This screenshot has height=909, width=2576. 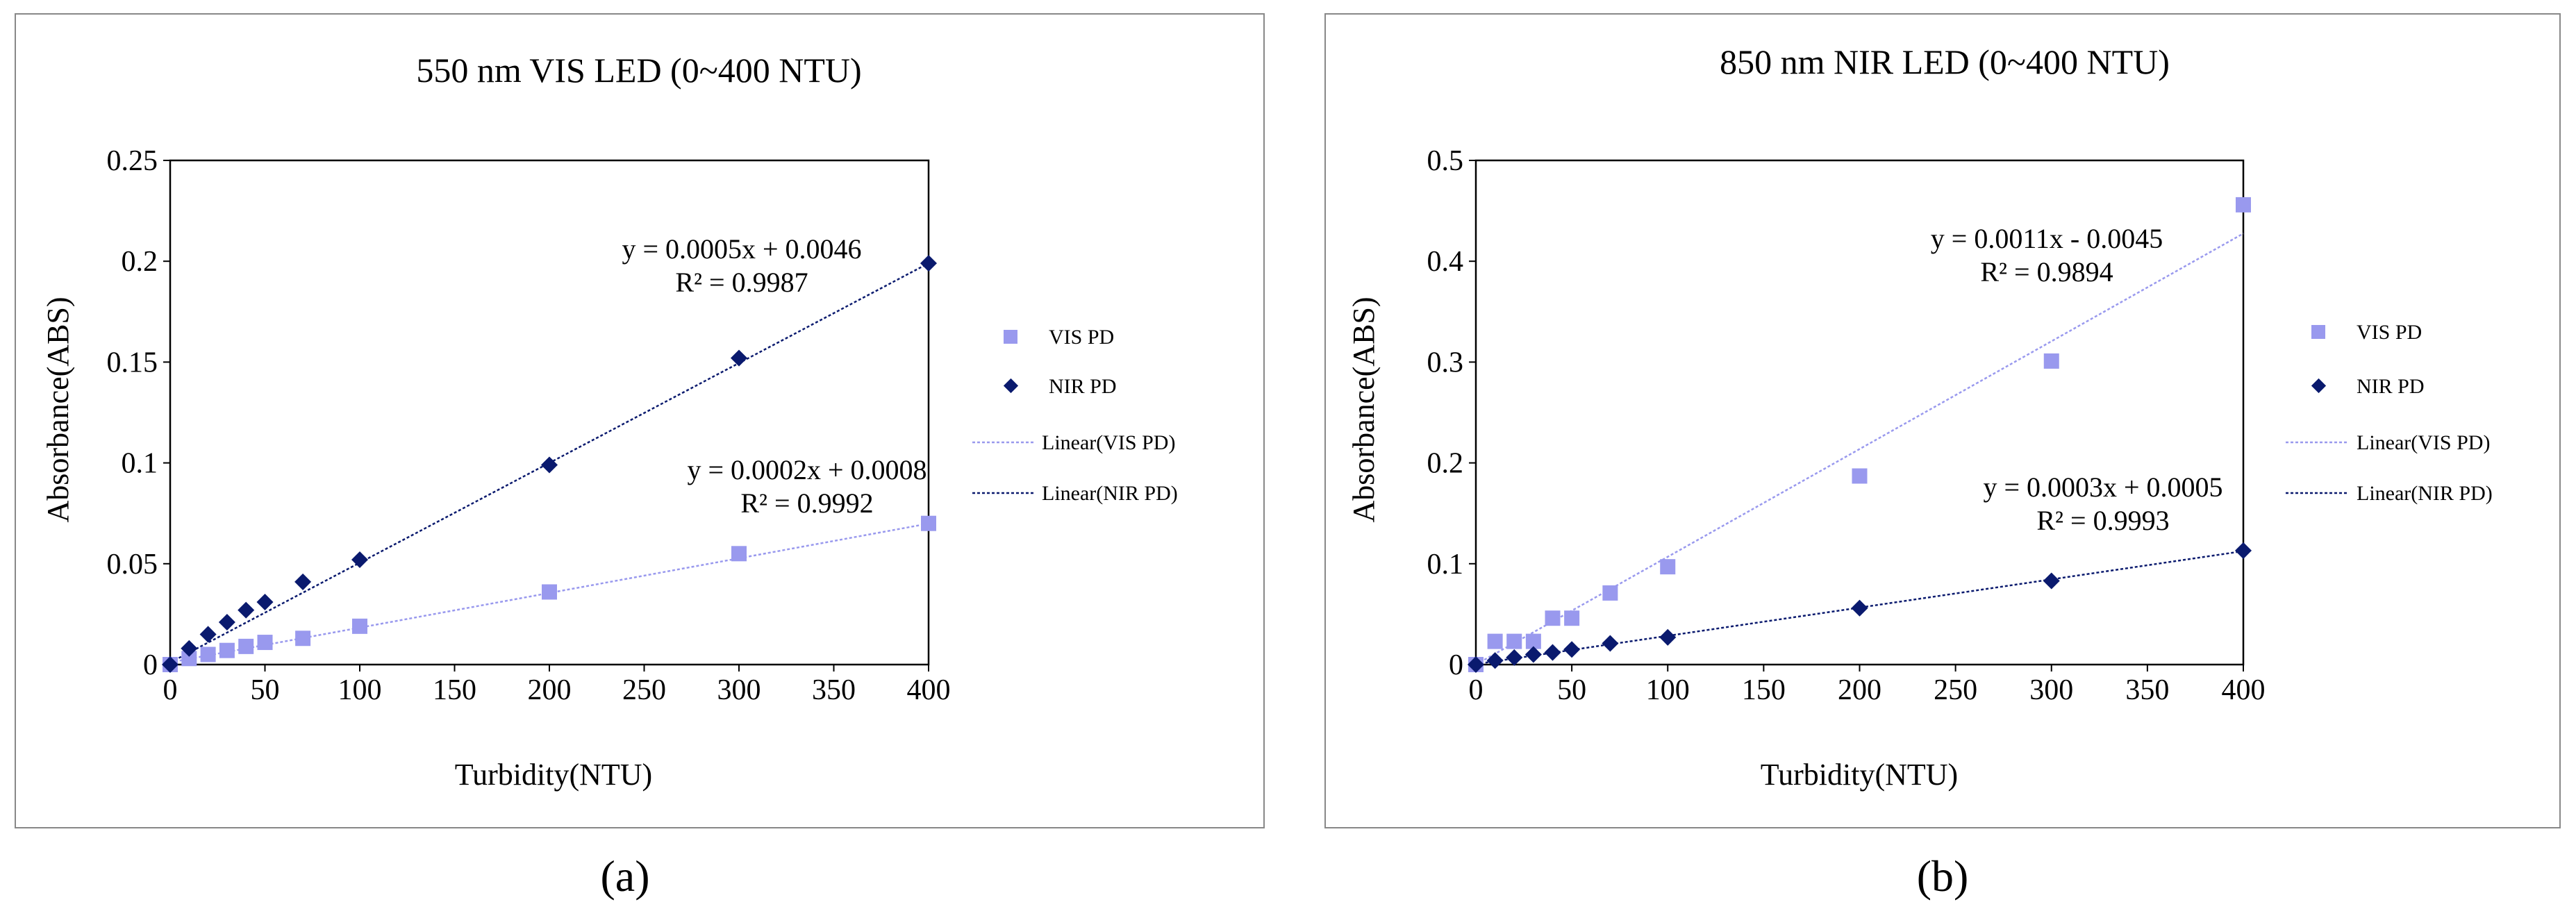 I want to click on caption-b: (b), so click(x=1943, y=876).